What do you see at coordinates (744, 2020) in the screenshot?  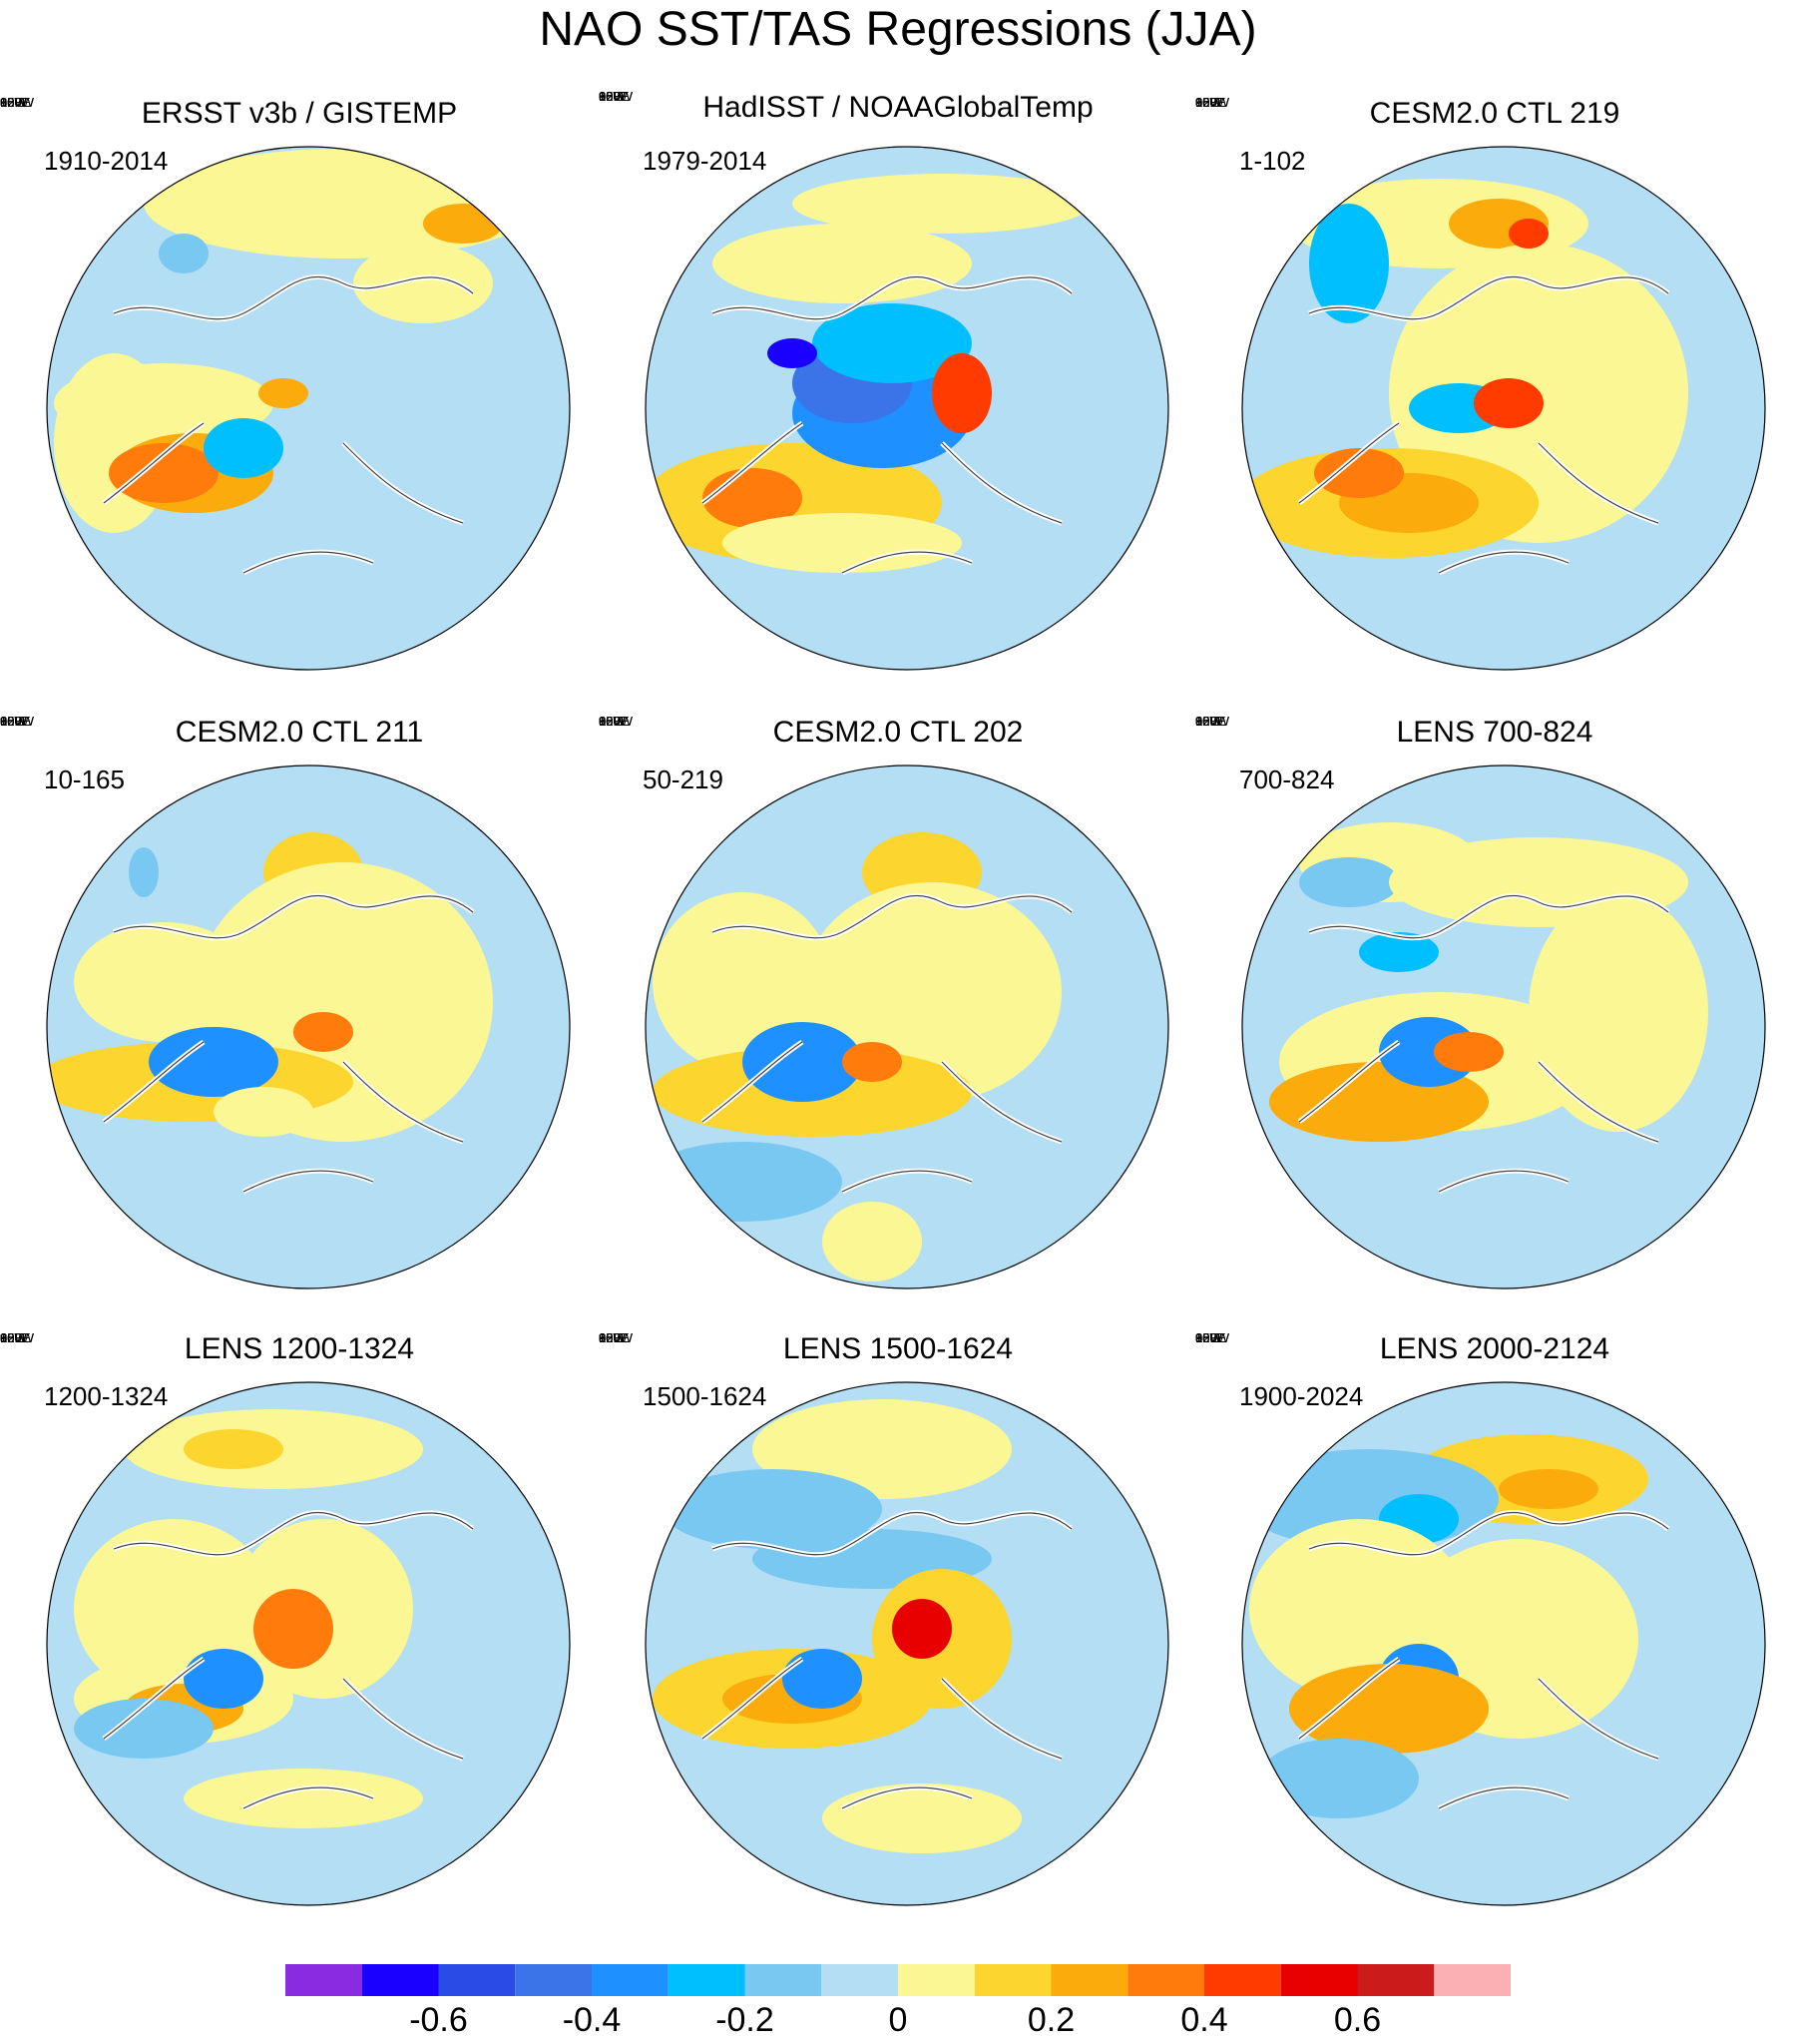 I see `colorbar-tick-label: -0.2` at bounding box center [744, 2020].